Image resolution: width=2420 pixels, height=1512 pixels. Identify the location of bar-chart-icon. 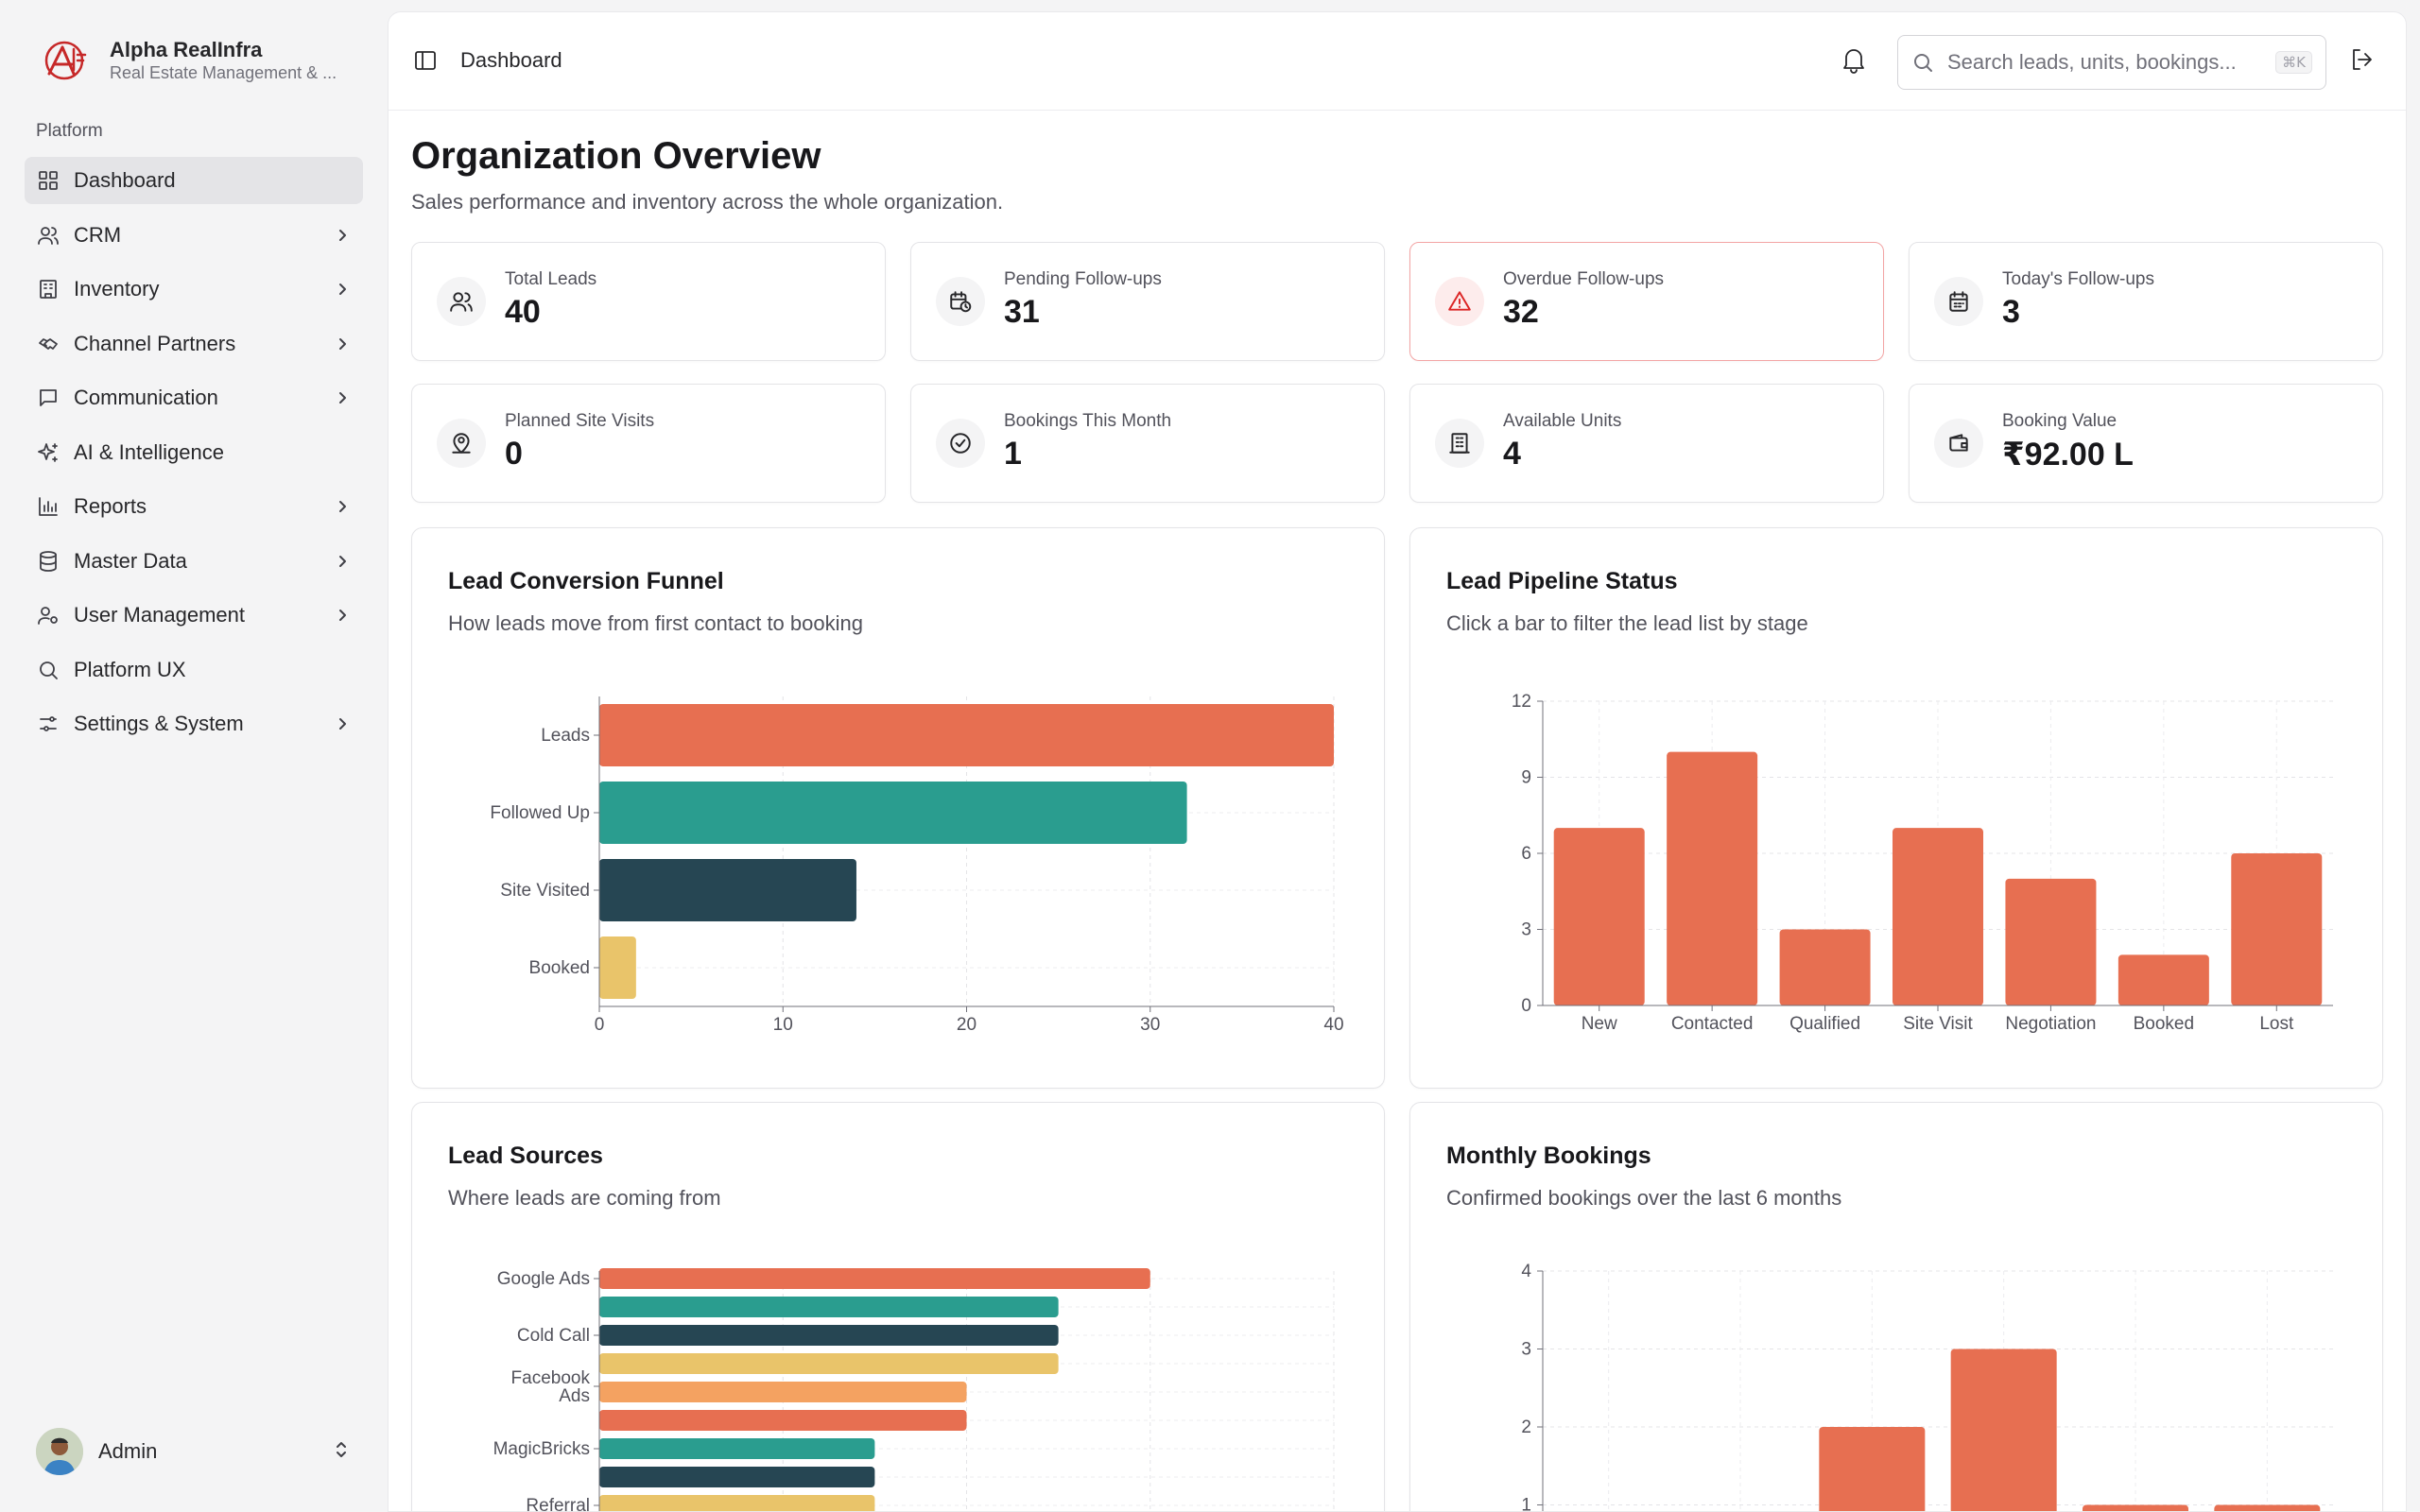
(48, 506).